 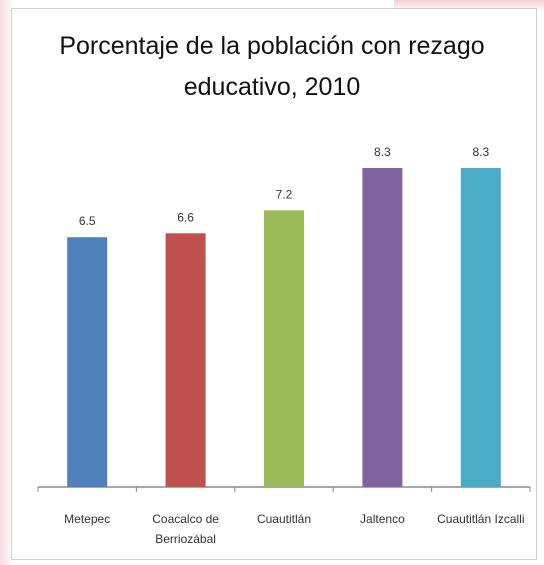 I want to click on category-label: Berriozábal, so click(x=185, y=539).